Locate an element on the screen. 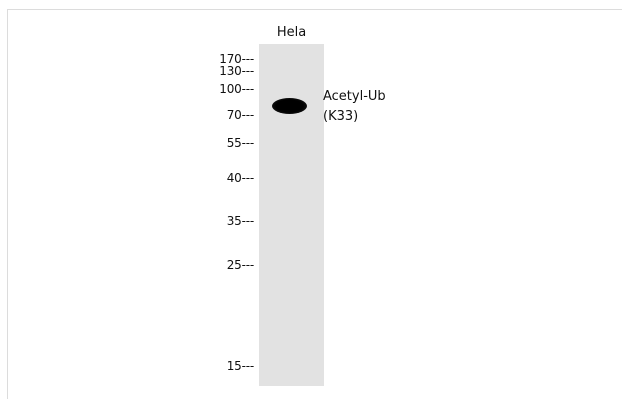  marker-25: 25--- is located at coordinates (240, 265).